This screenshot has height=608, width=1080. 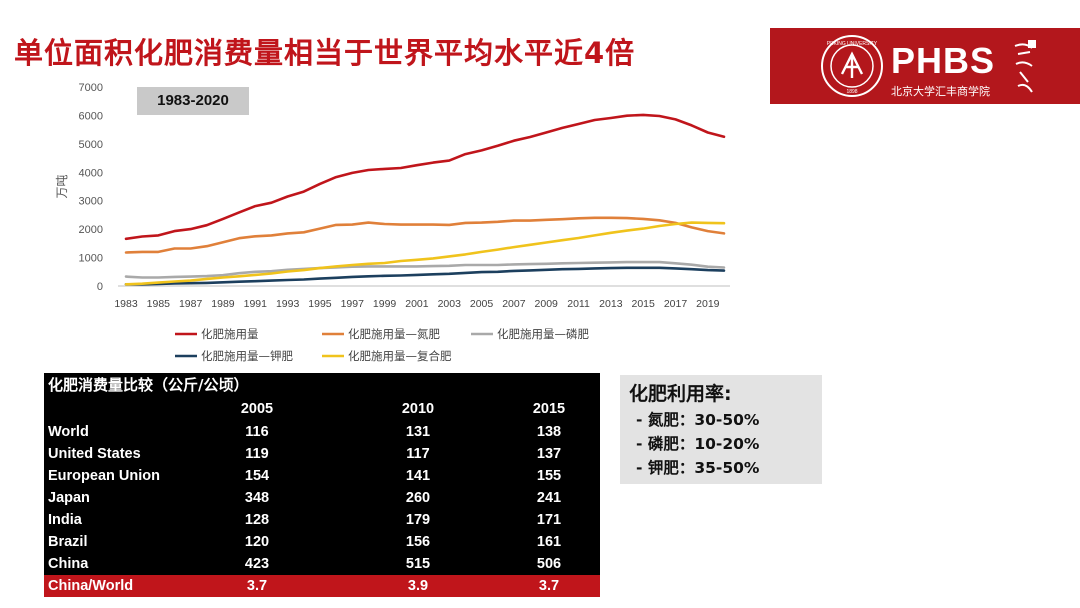 I want to click on y-tick-label: 5000, so click(x=91, y=145).